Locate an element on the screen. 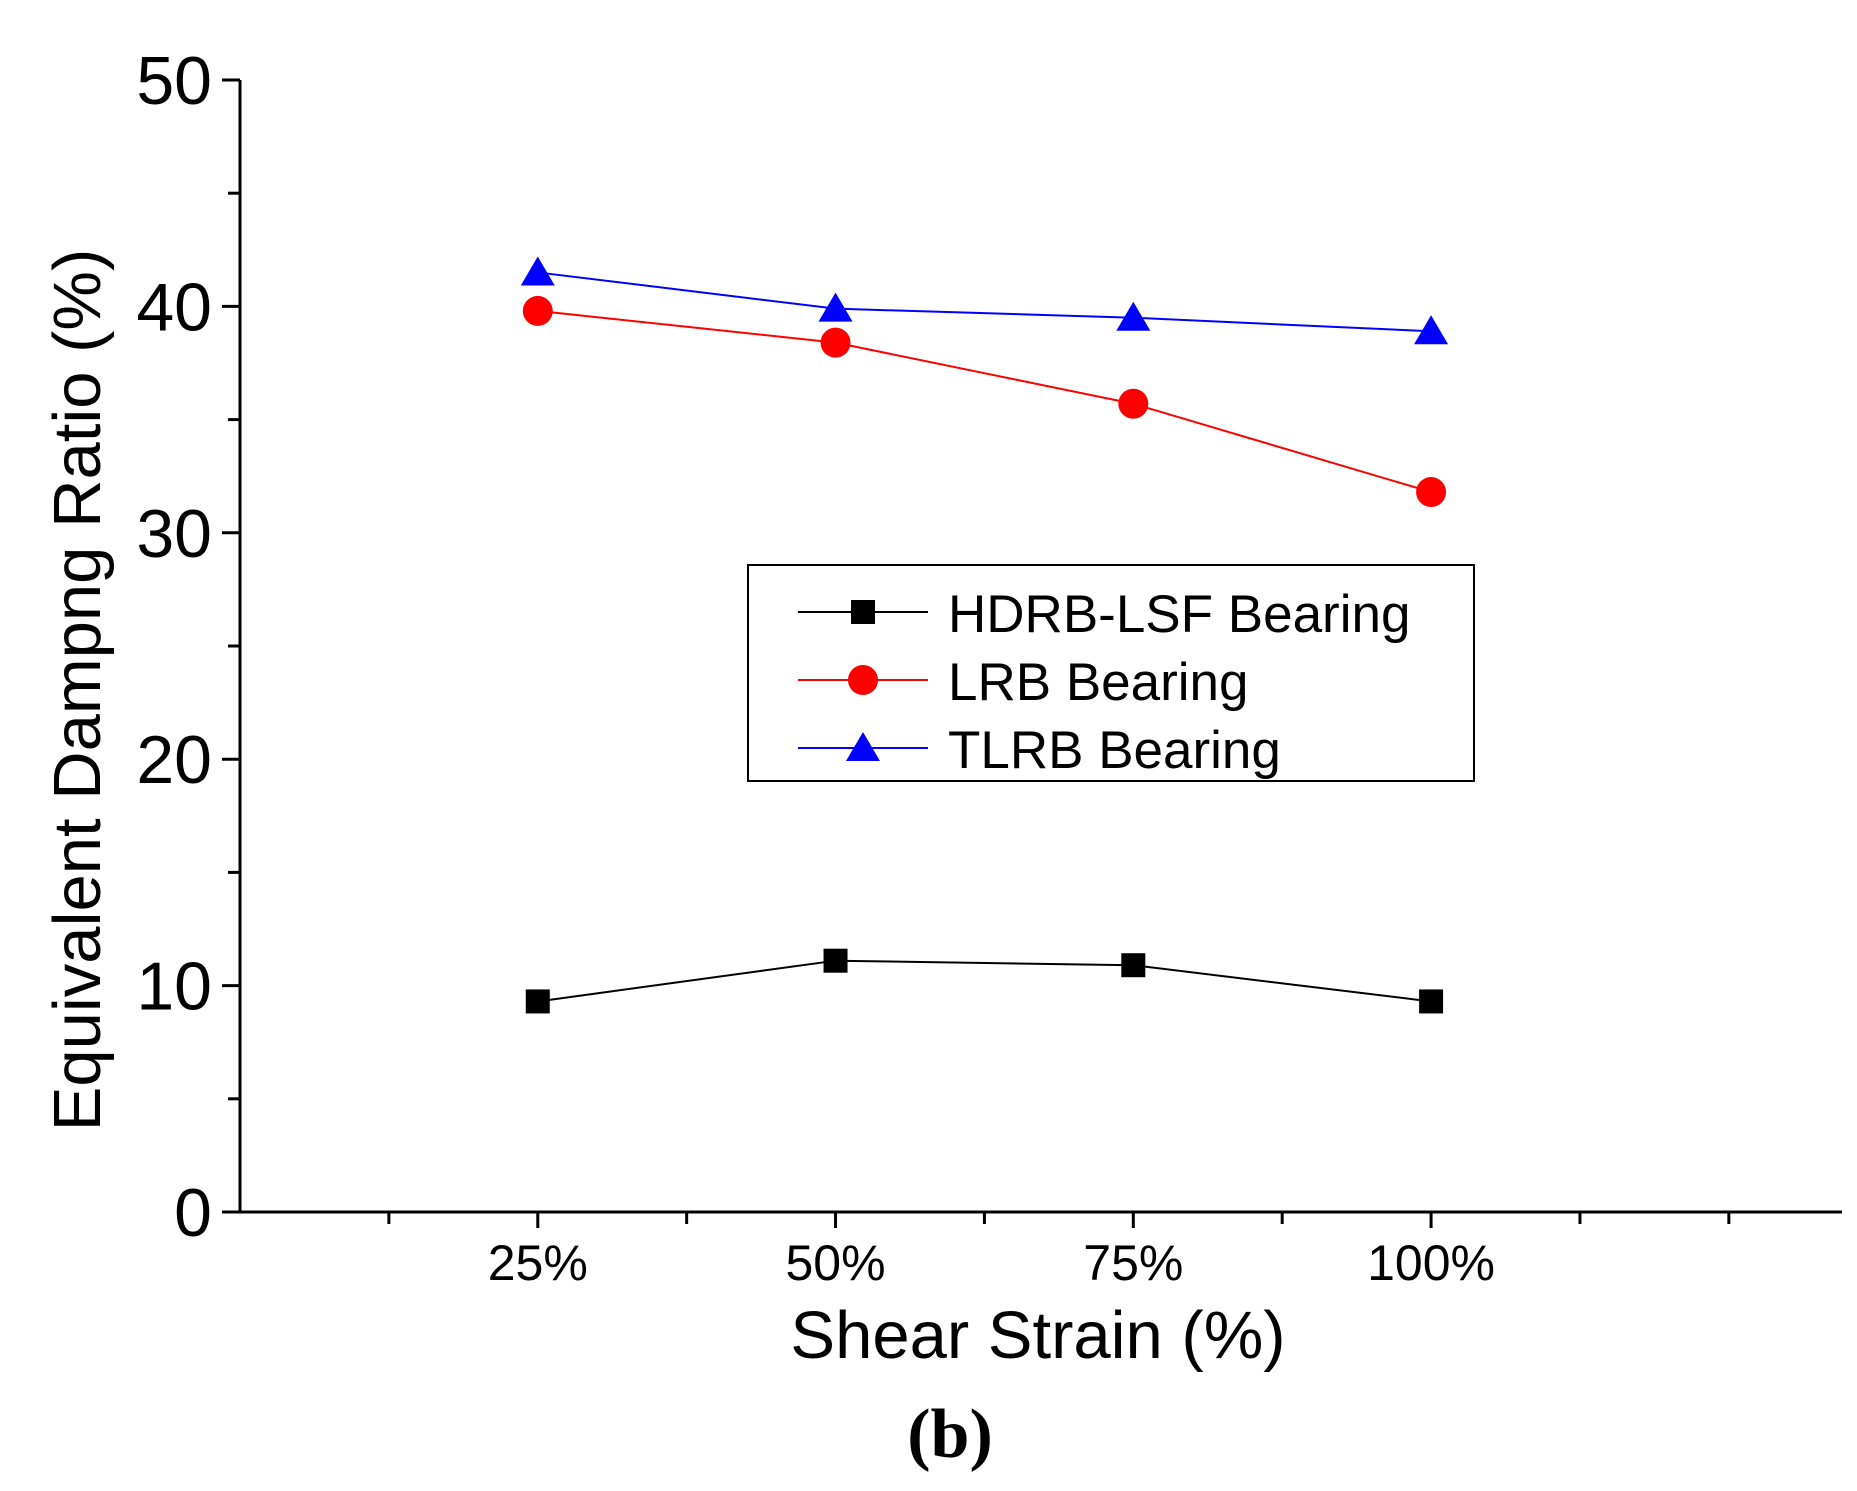 Image resolution: width=1857 pixels, height=1491 pixels. x-tick-label: 75% is located at coordinates (1133, 1263).